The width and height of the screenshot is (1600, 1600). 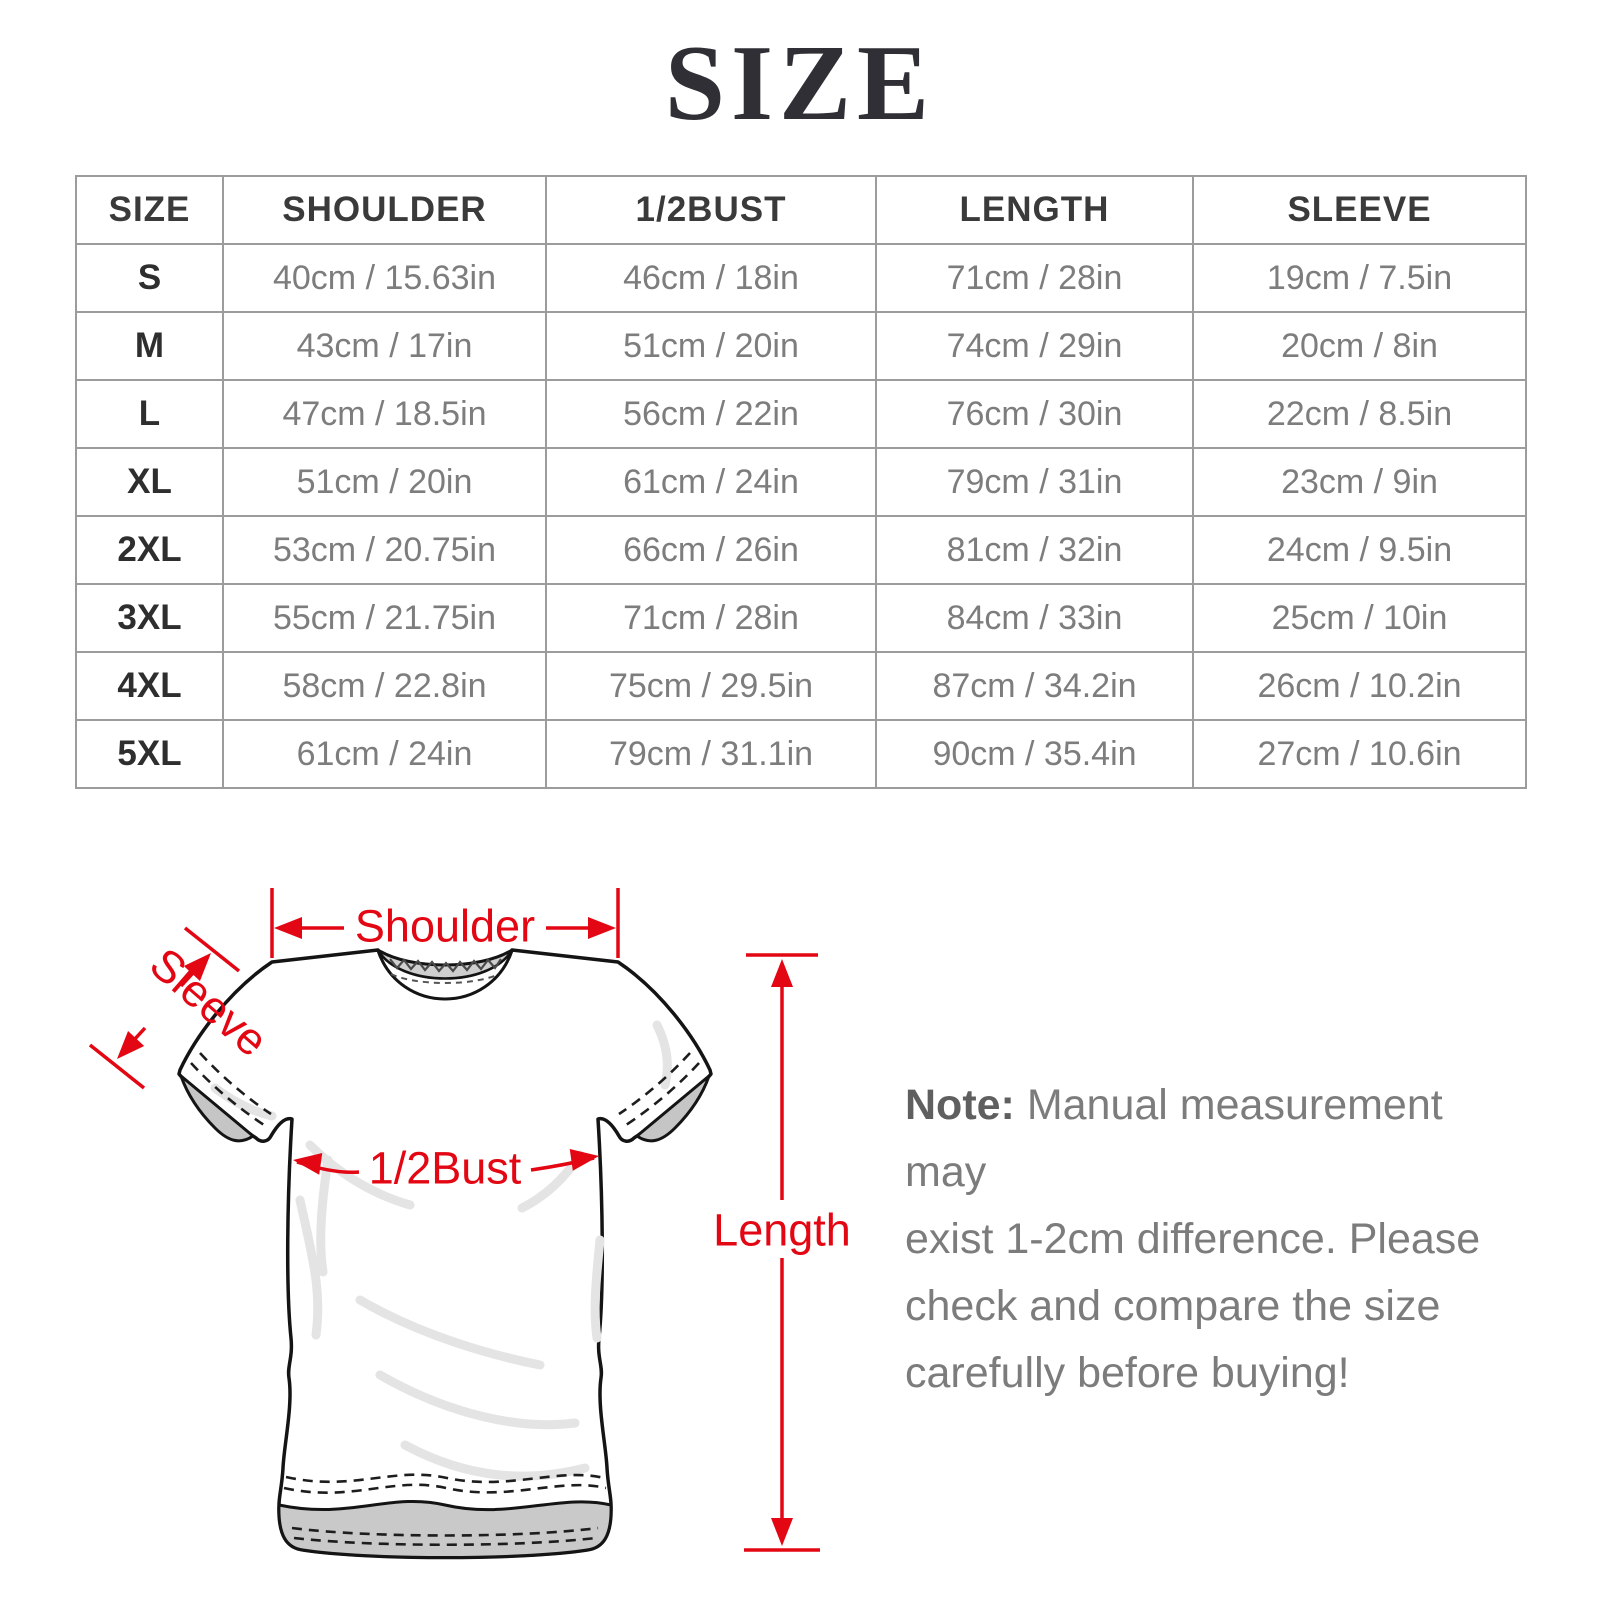 What do you see at coordinates (711, 482) in the screenshot?
I see `cell-halfbust: 61cm / 24in` at bounding box center [711, 482].